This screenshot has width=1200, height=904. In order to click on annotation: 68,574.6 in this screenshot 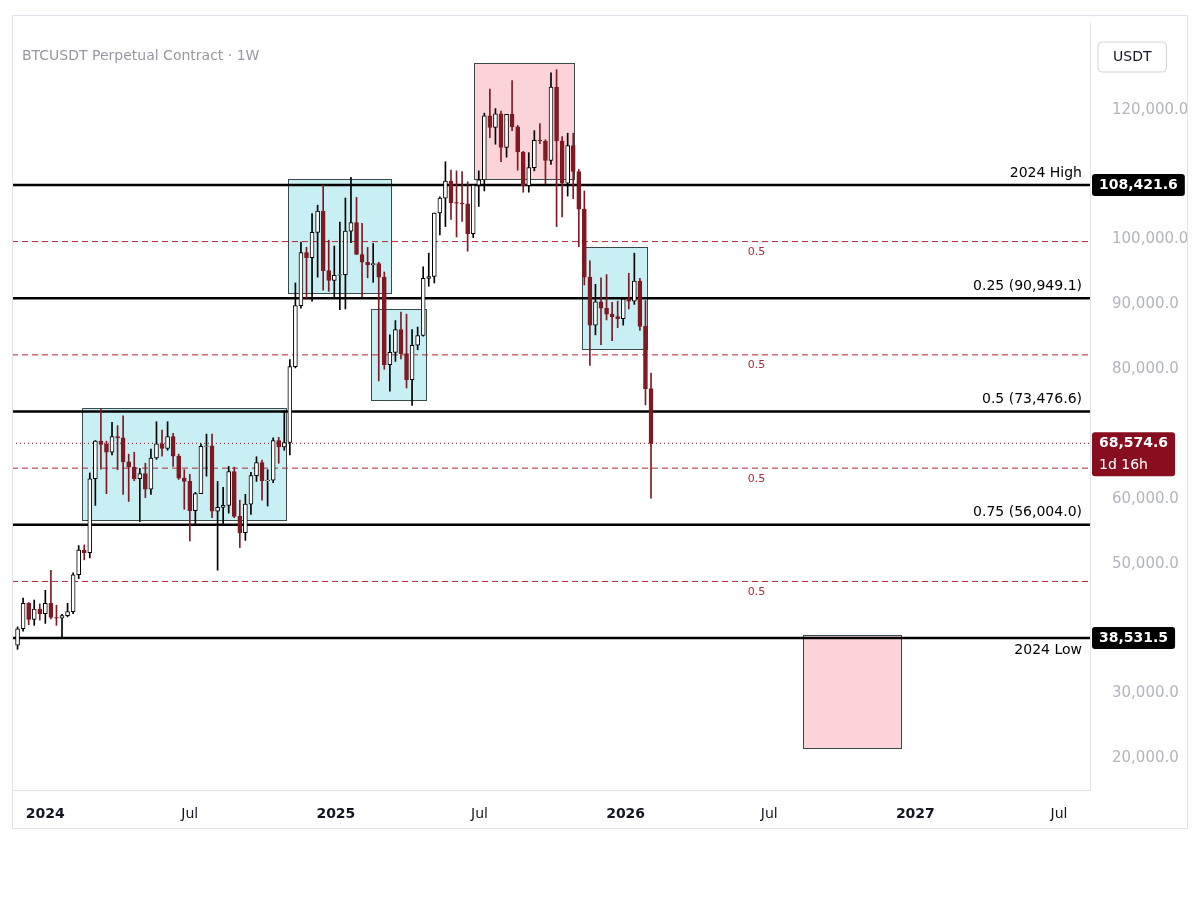, I will do `click(1134, 441)`.